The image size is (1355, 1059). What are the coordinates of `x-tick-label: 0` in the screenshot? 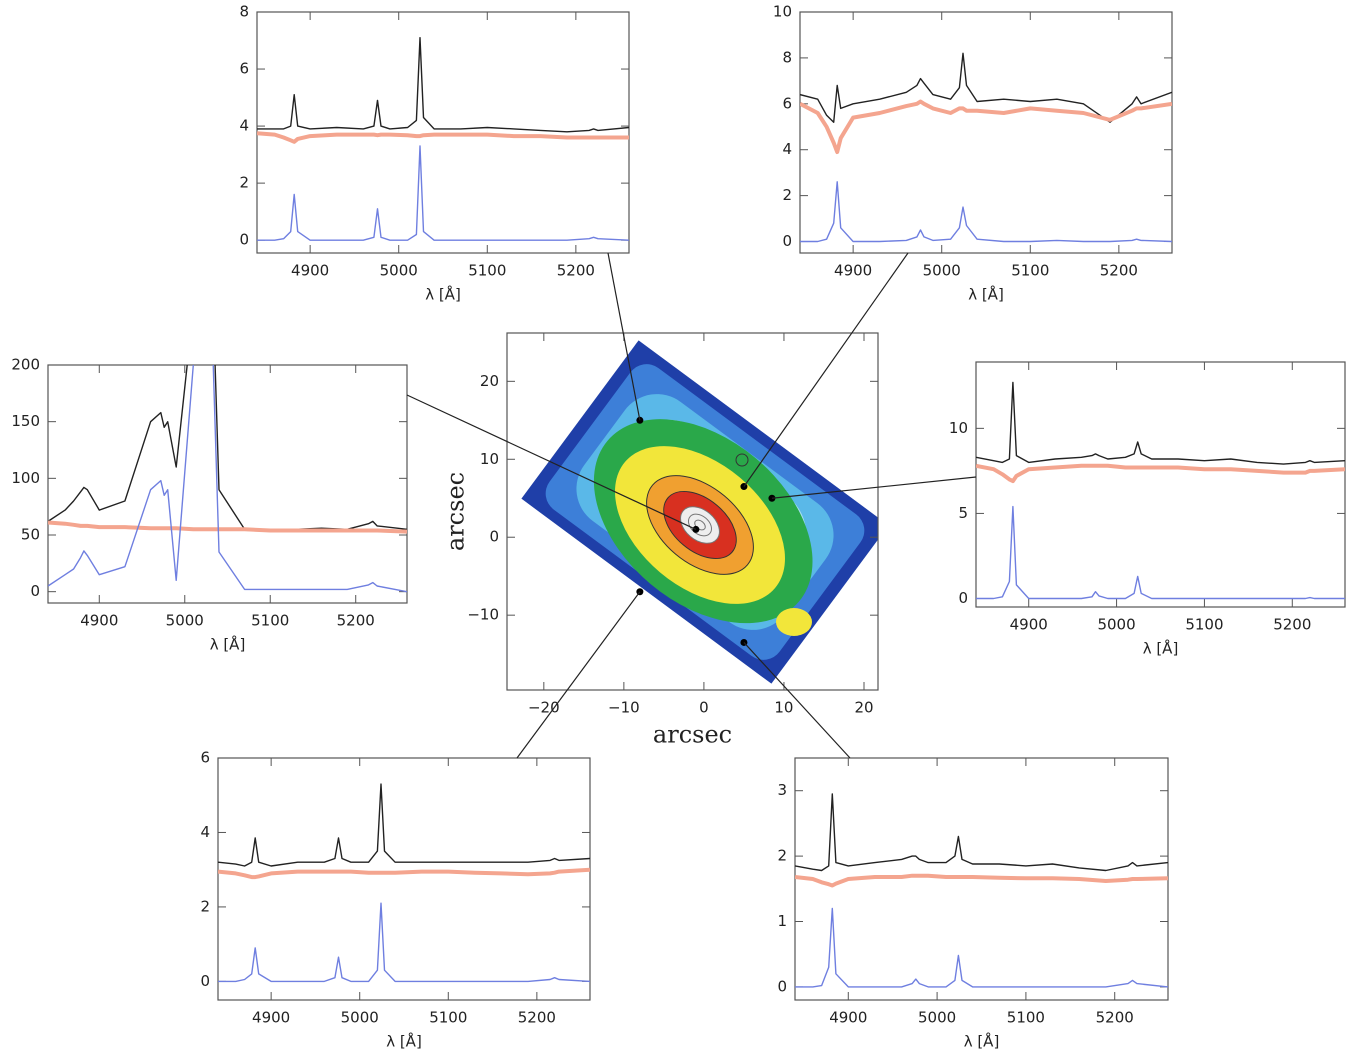 It's located at (704, 708).